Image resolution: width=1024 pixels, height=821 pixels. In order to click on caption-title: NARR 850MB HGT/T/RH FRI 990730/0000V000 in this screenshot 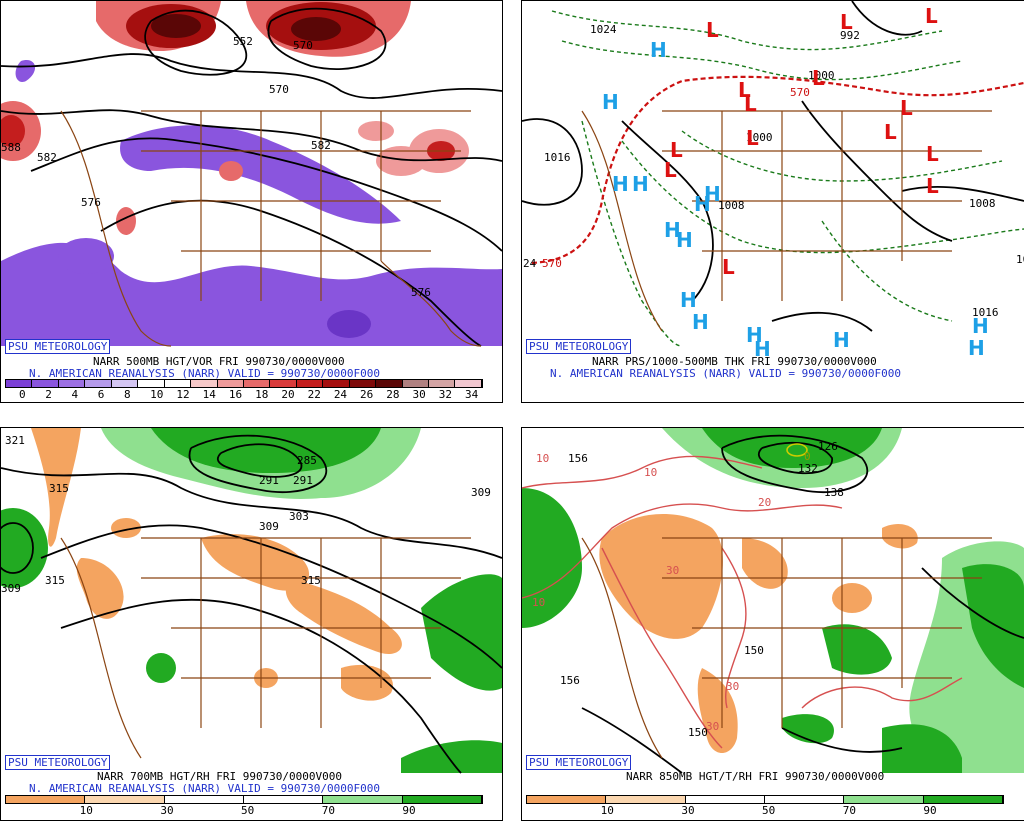, I will do `click(755, 776)`.